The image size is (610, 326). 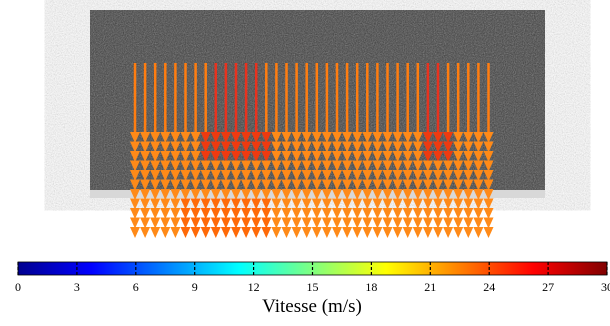 I want to click on tick-label: 12, so click(x=254, y=287).